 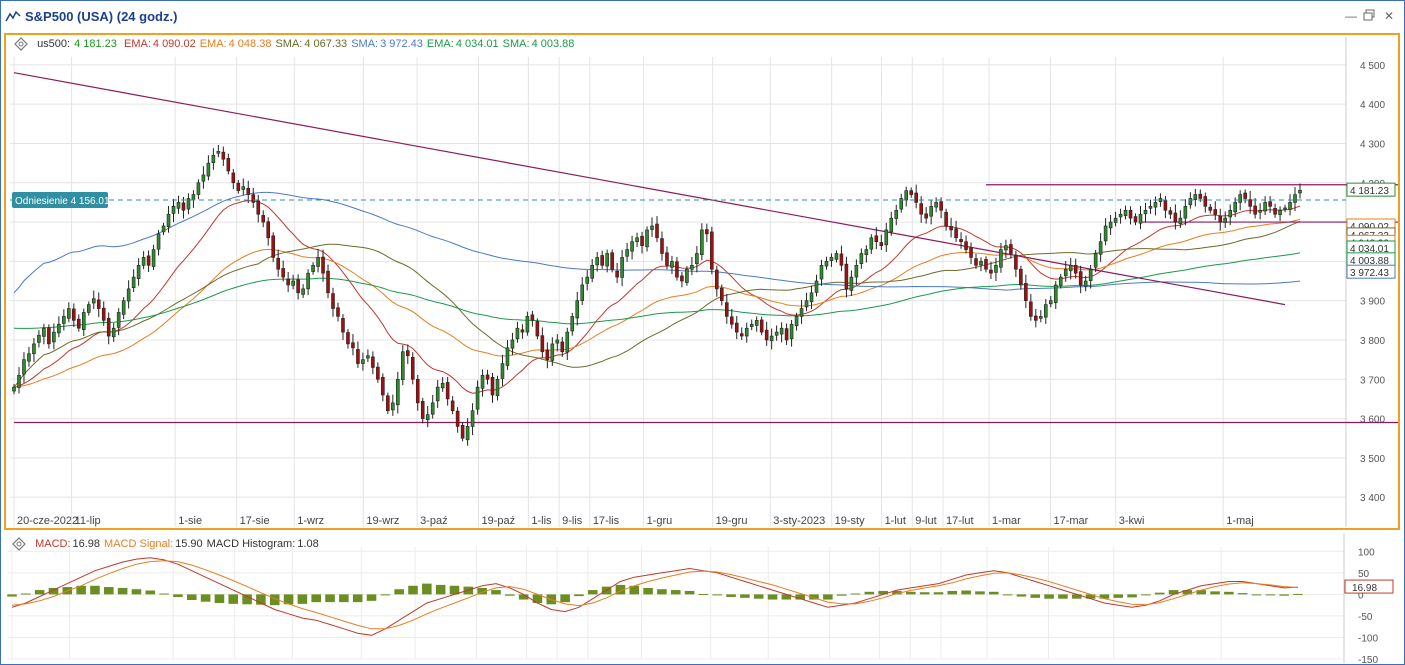 I want to click on x-tick-label: 1-maj, so click(x=1240, y=521).